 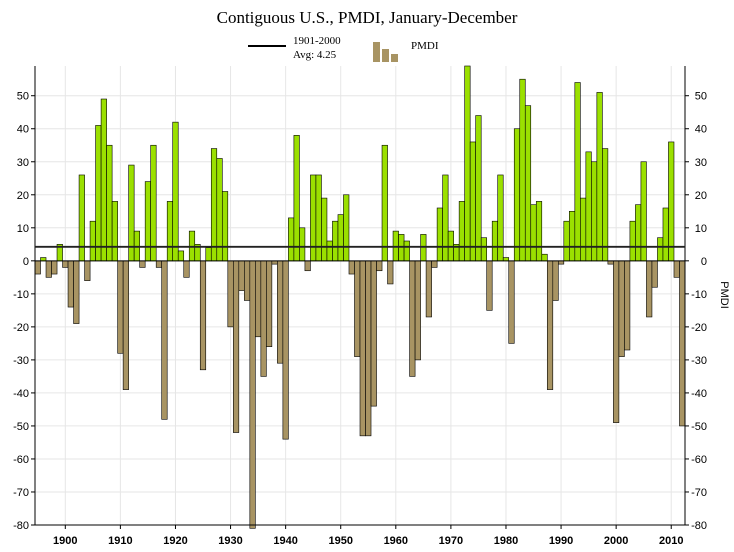 I want to click on bar-1914, so click(x=142, y=264).